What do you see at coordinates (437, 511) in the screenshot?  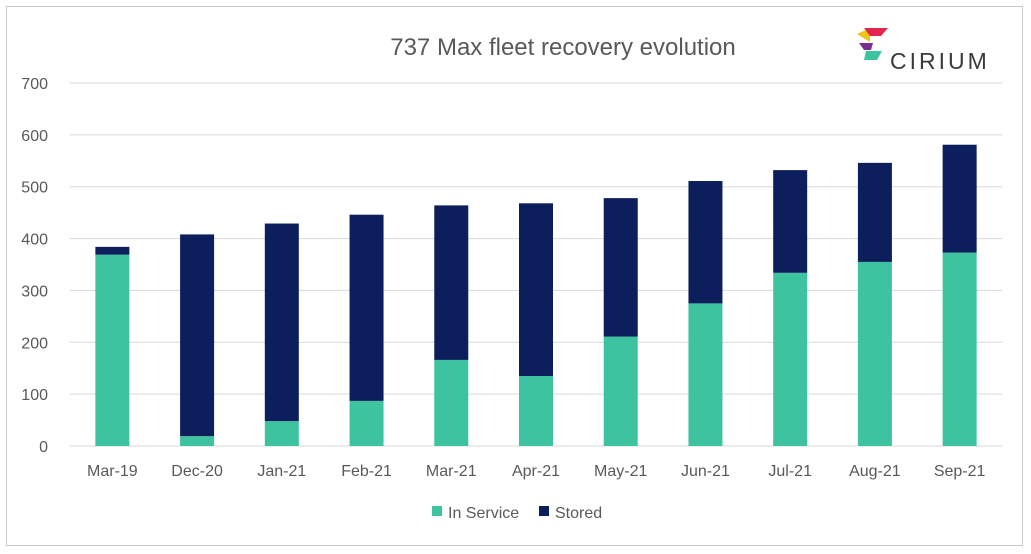 I see `legend-swatch-in-service` at bounding box center [437, 511].